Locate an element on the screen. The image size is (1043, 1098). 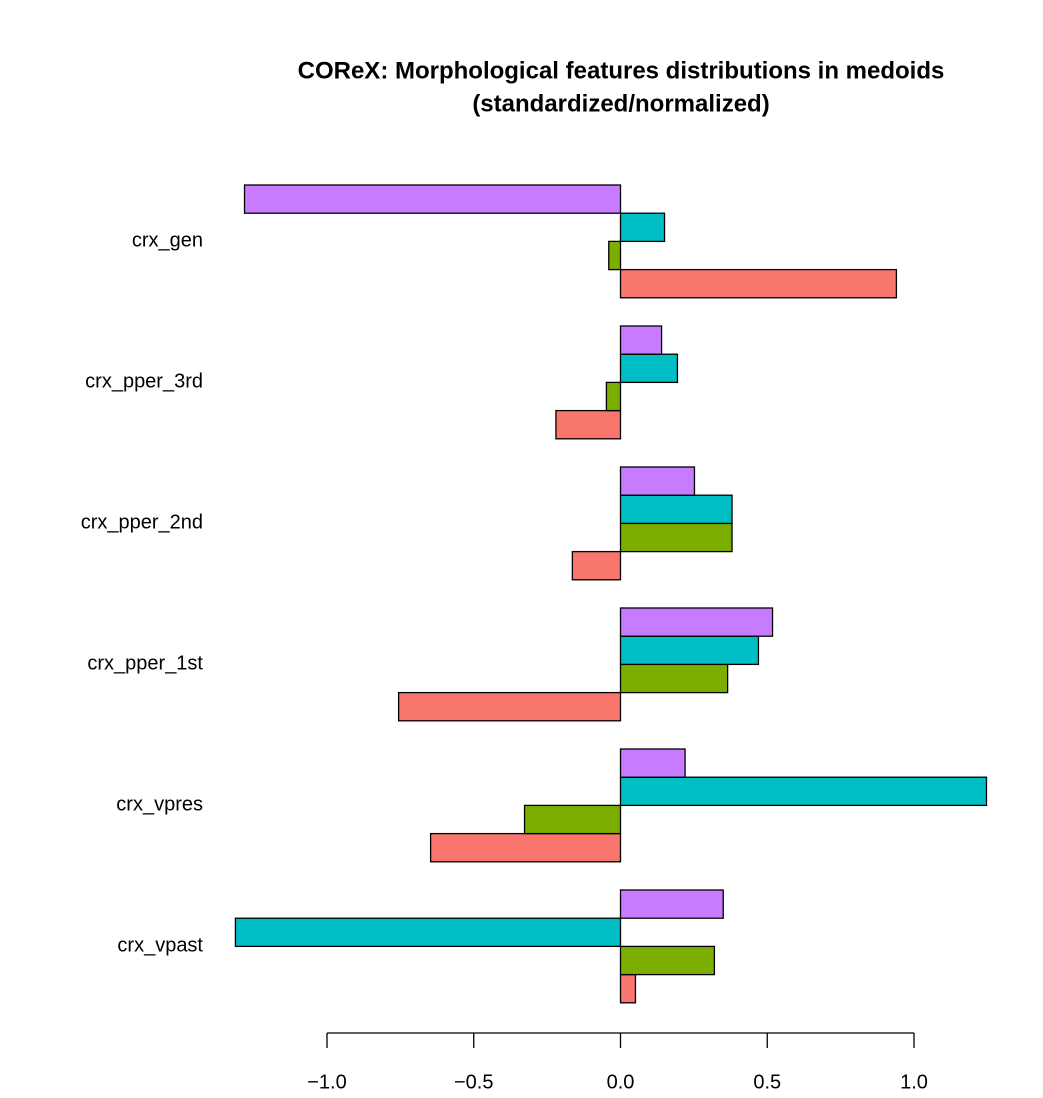
y-tick-label: crx_vpres is located at coordinates (159, 805).